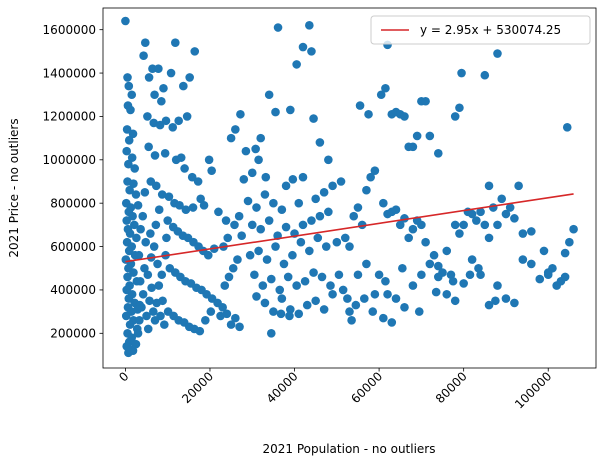  Describe the element at coordinates (73, 290) in the screenshot. I see `y-tick-label-400000: 400000` at that location.